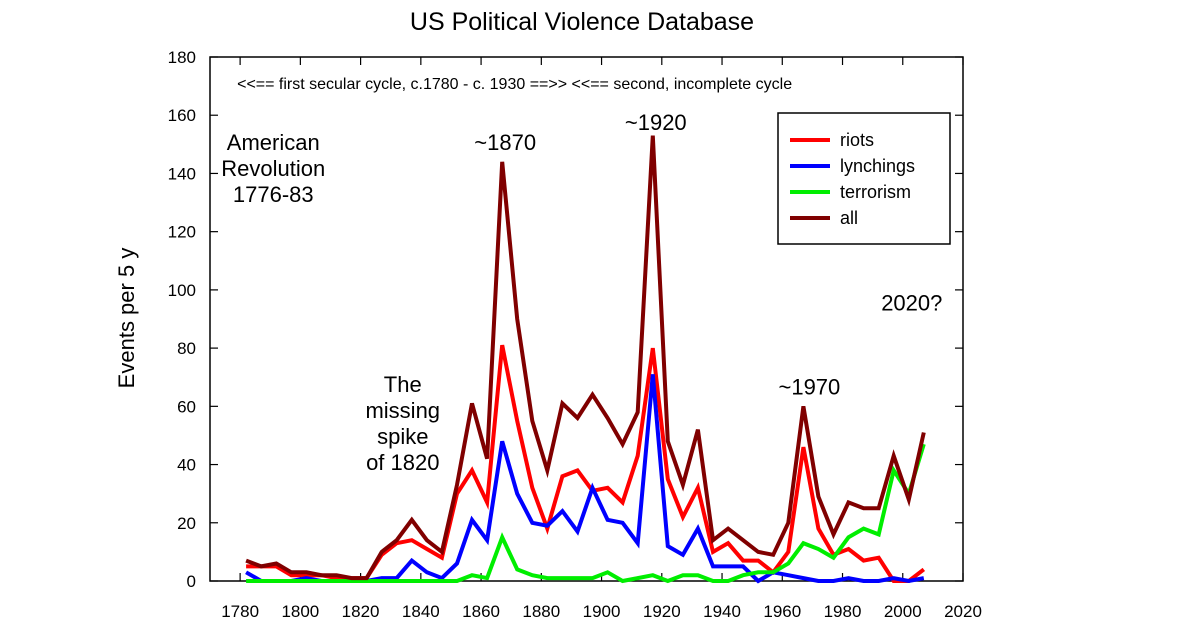 The width and height of the screenshot is (1200, 630). I want to click on annotation-text: ~1970, so click(809, 387).